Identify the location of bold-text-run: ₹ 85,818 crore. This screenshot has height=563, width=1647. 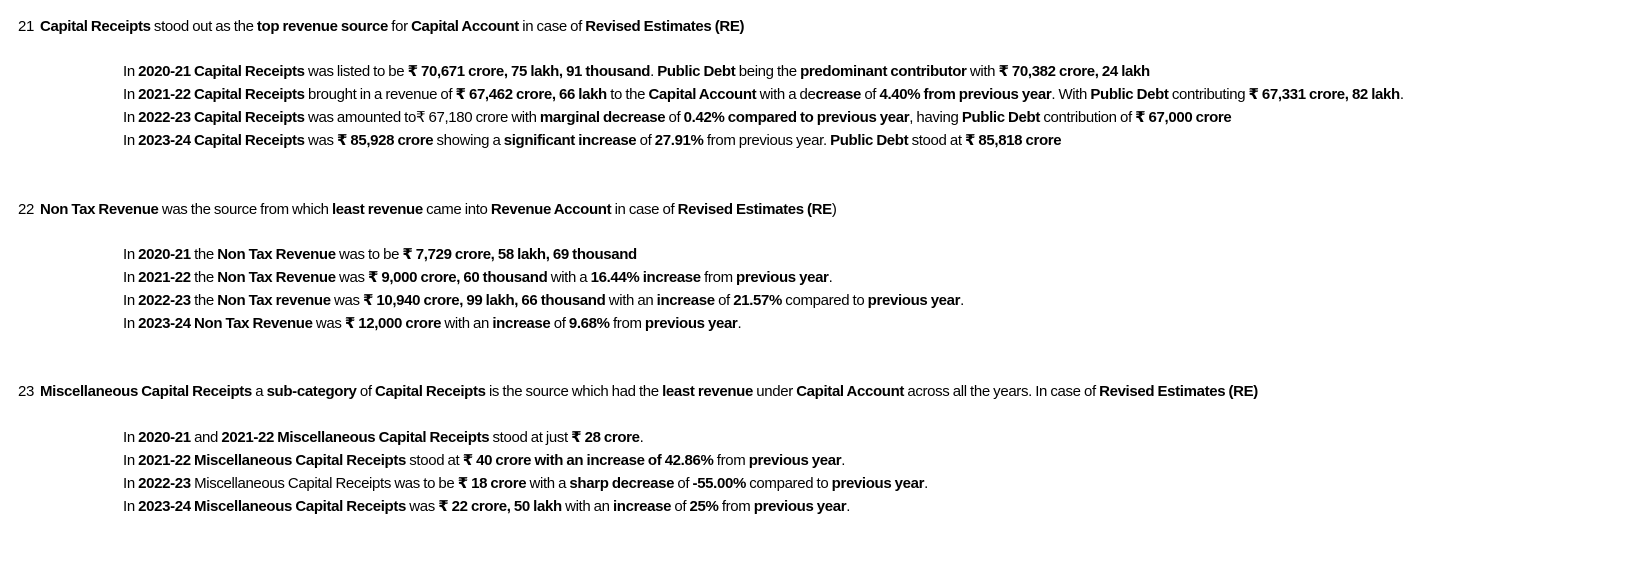
(1013, 140).